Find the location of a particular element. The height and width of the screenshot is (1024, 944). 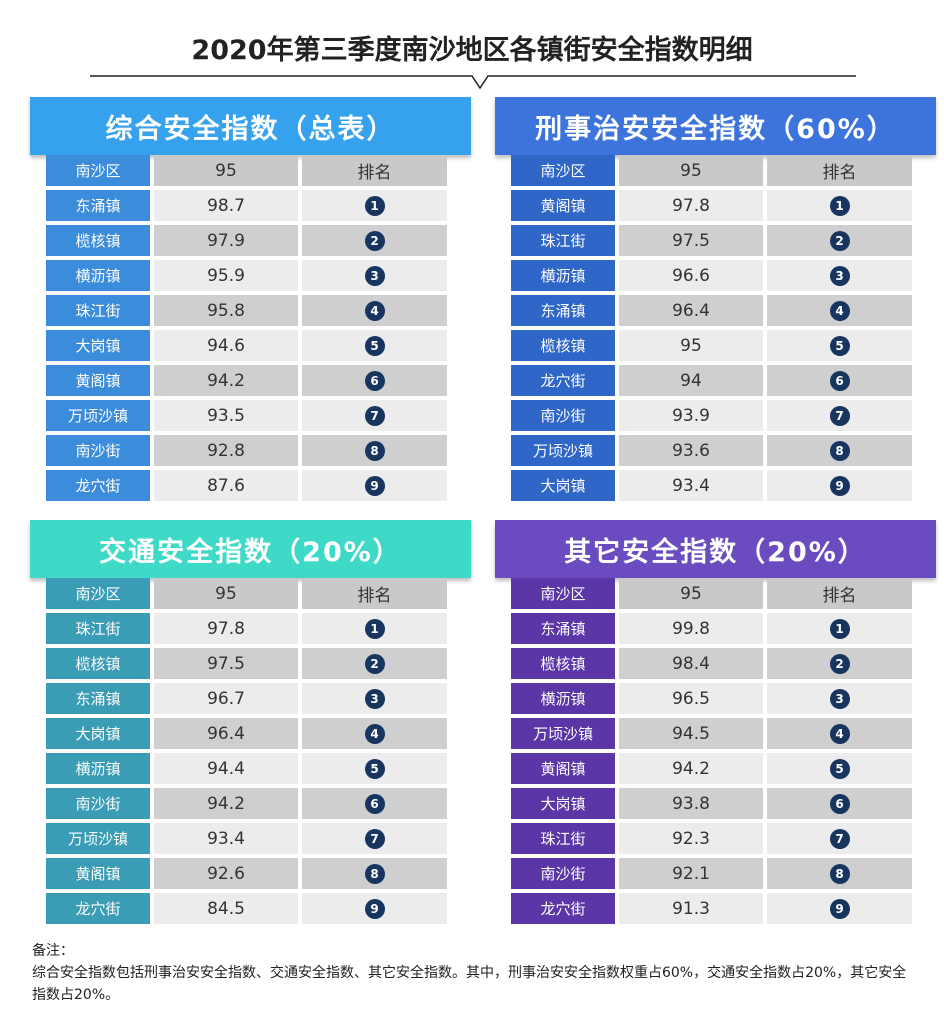

score-cell: 92.3 is located at coordinates (691, 838).